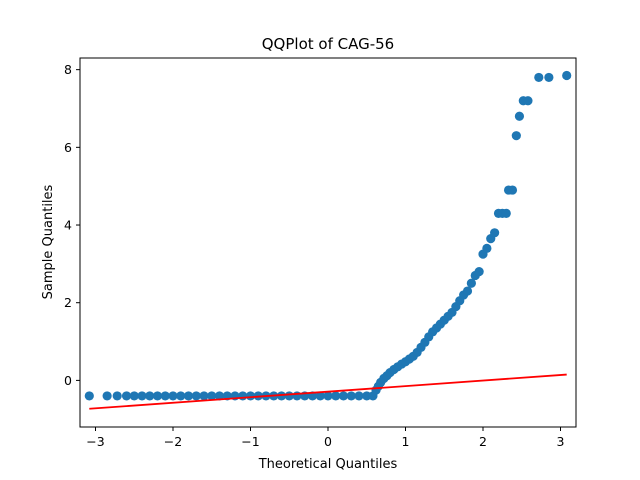 This screenshot has width=640, height=480. I want to click on x-tick-label: −2, so click(173, 441).